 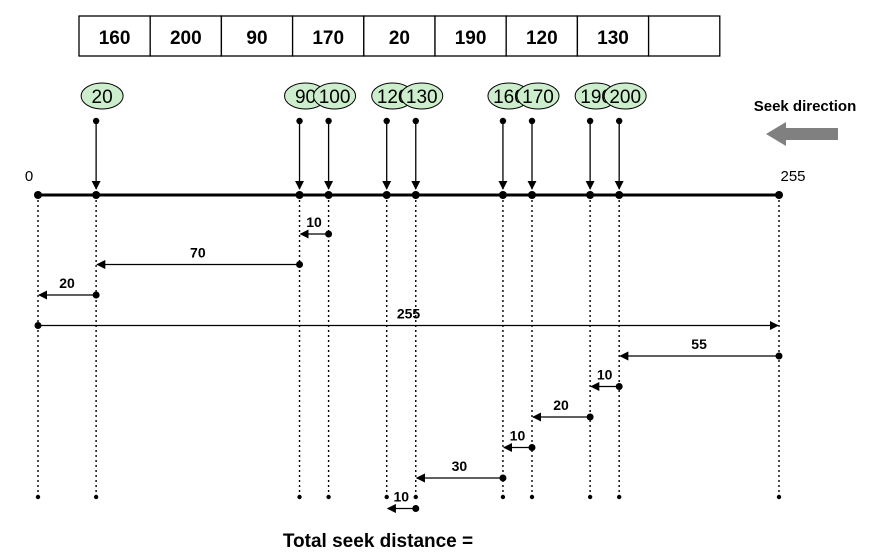 I want to click on queue-value: 20, so click(x=399, y=38).